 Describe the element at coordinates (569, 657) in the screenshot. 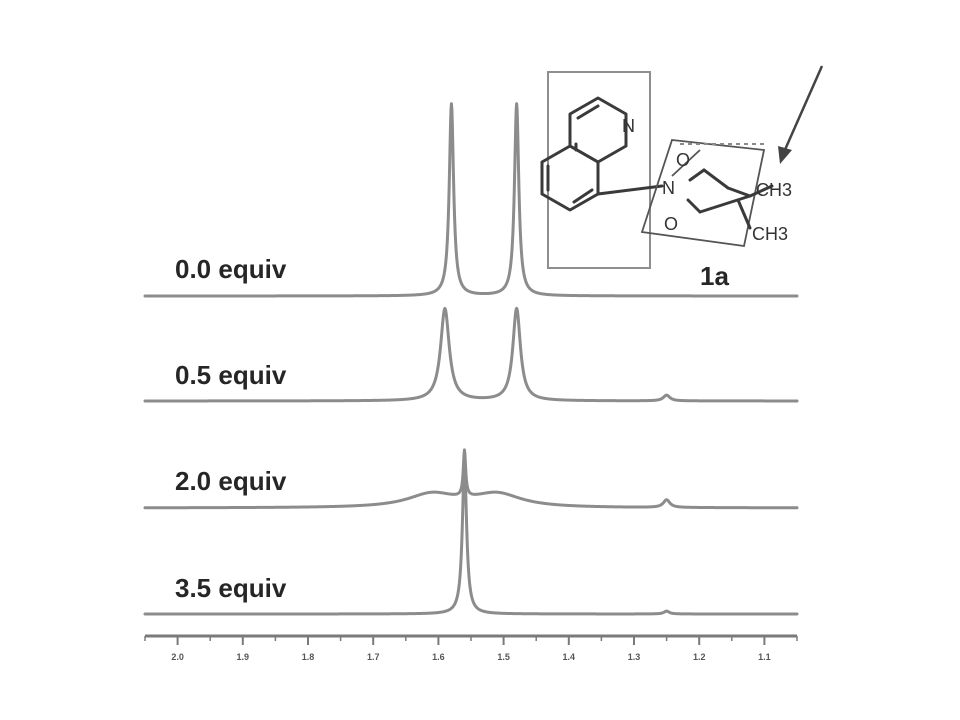

I see `x-tick-label: 1.4` at that location.